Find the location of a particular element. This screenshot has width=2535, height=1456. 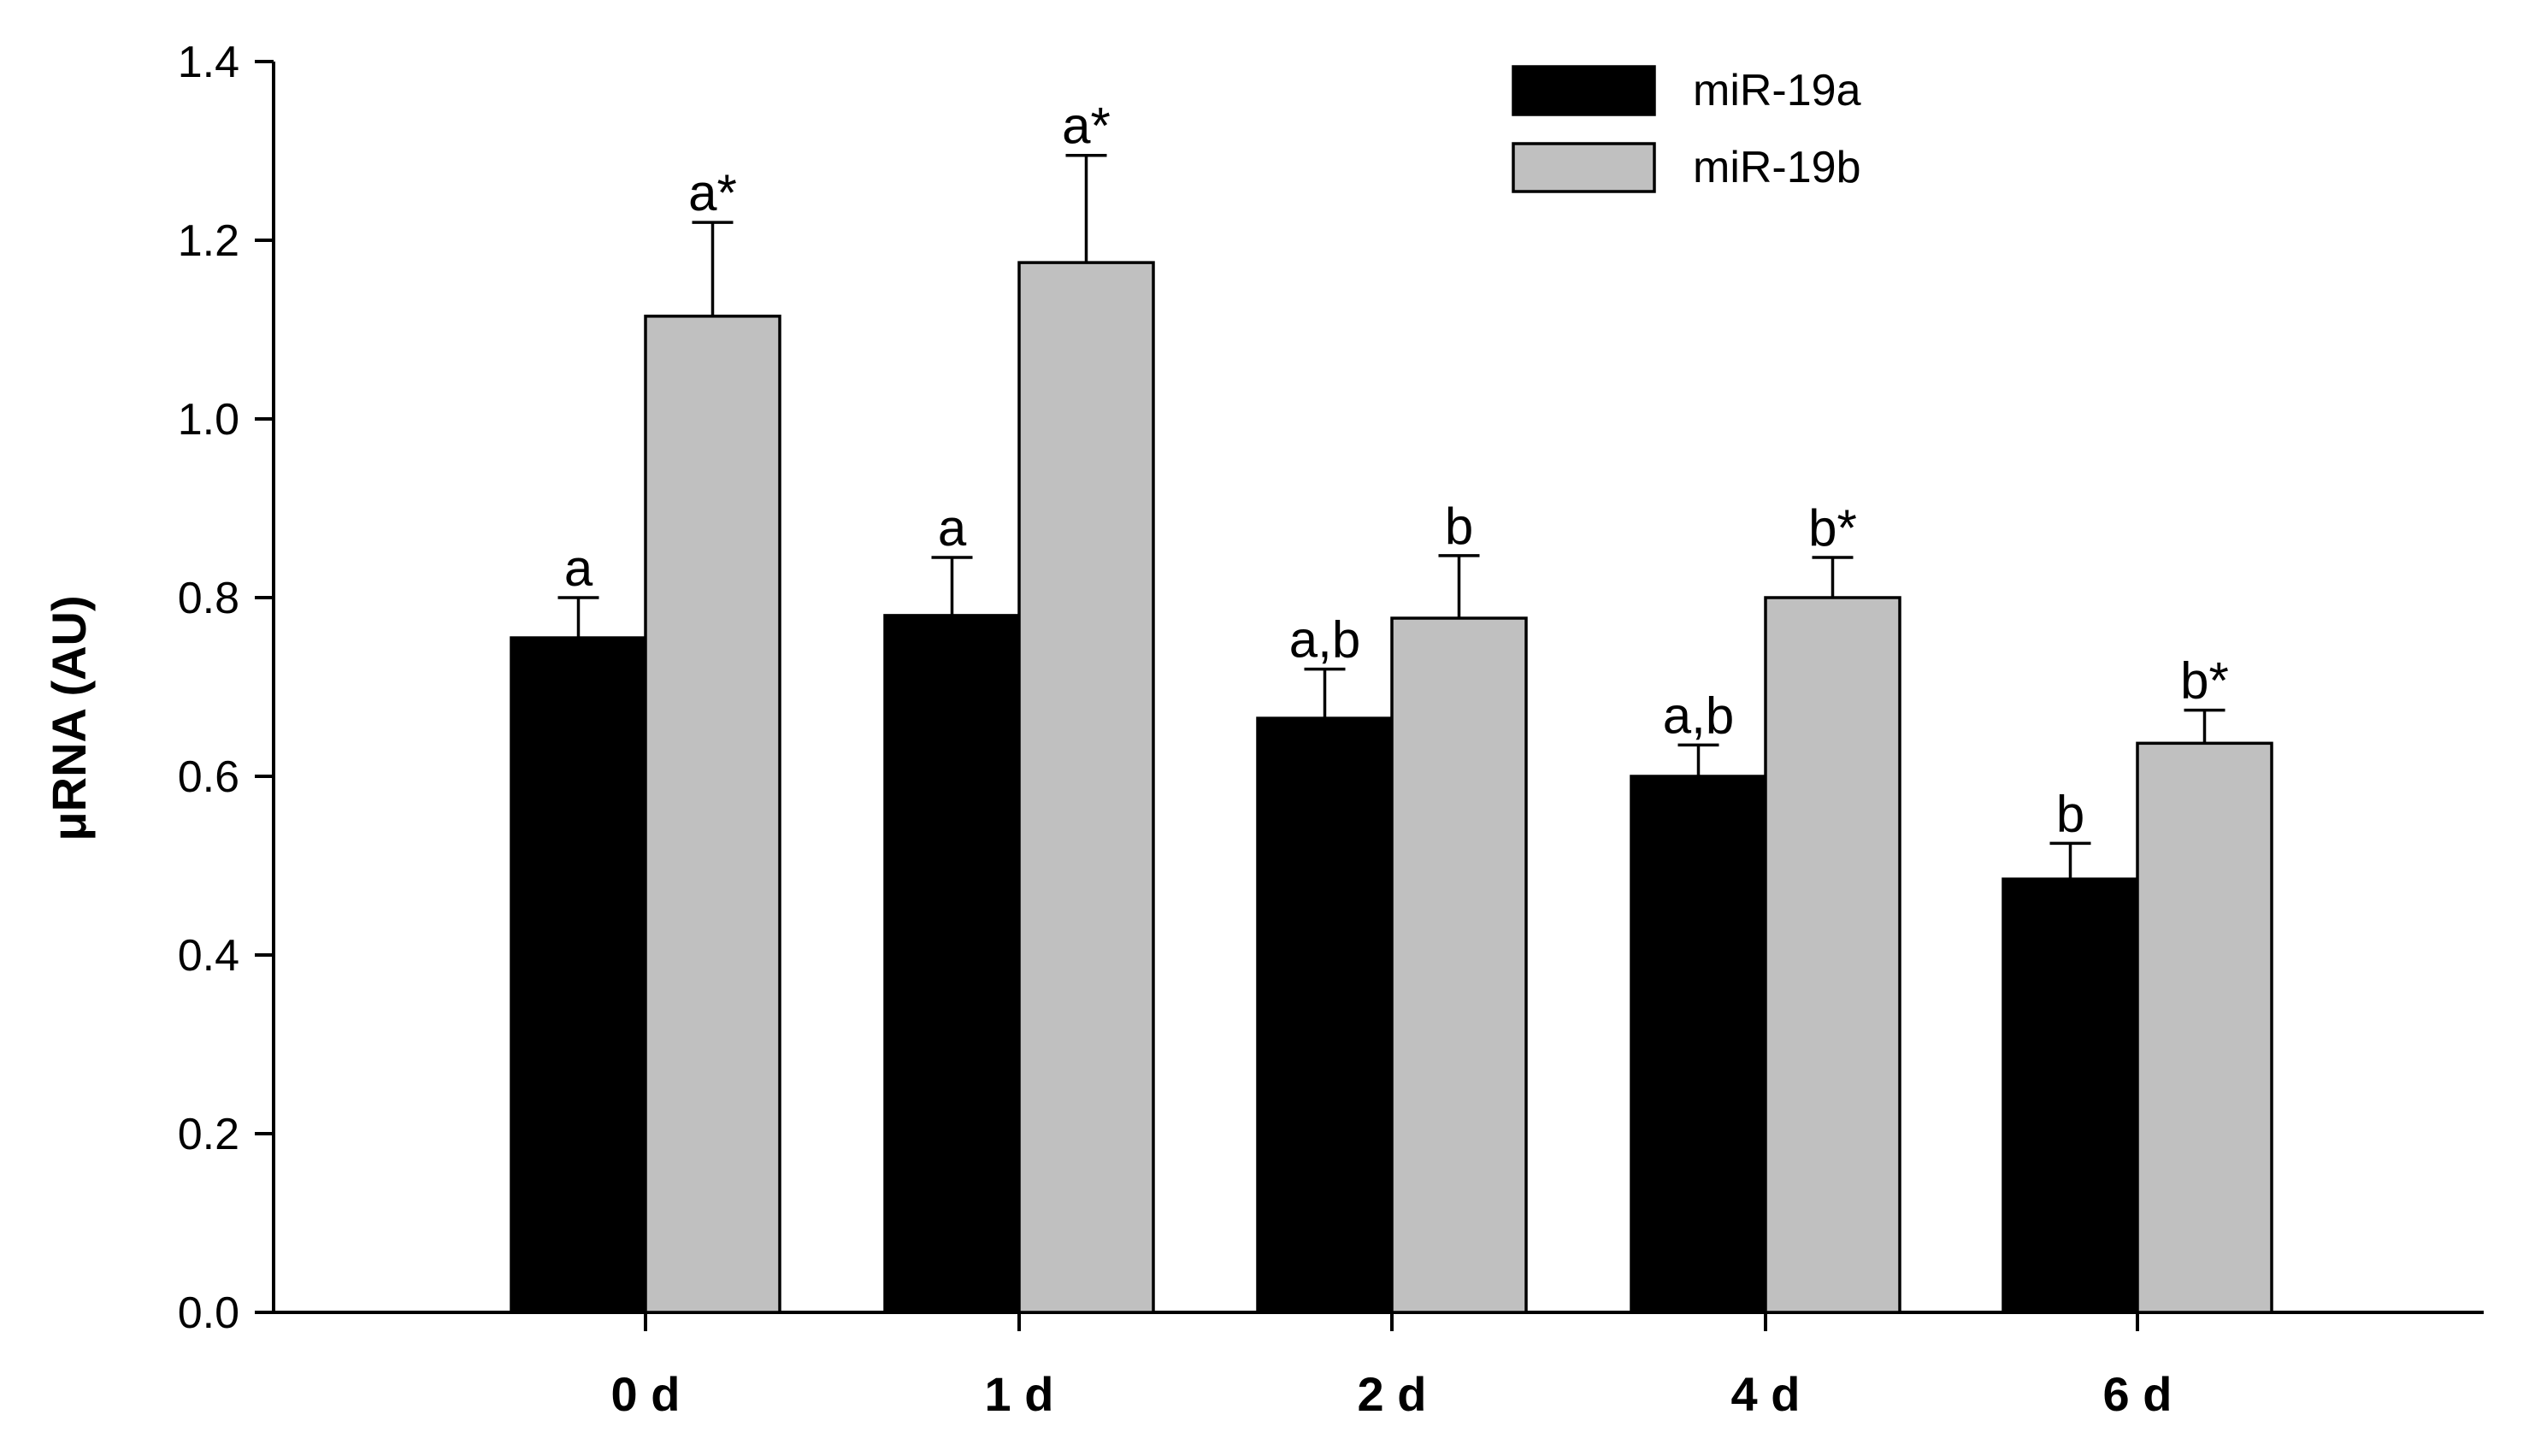

legend-label: miR-19b is located at coordinates (1777, 167).